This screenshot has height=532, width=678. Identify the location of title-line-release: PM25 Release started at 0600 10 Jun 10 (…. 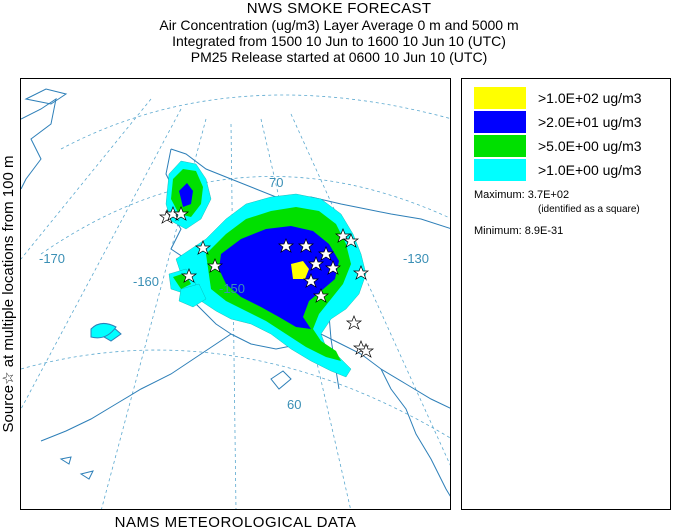
(339, 57).